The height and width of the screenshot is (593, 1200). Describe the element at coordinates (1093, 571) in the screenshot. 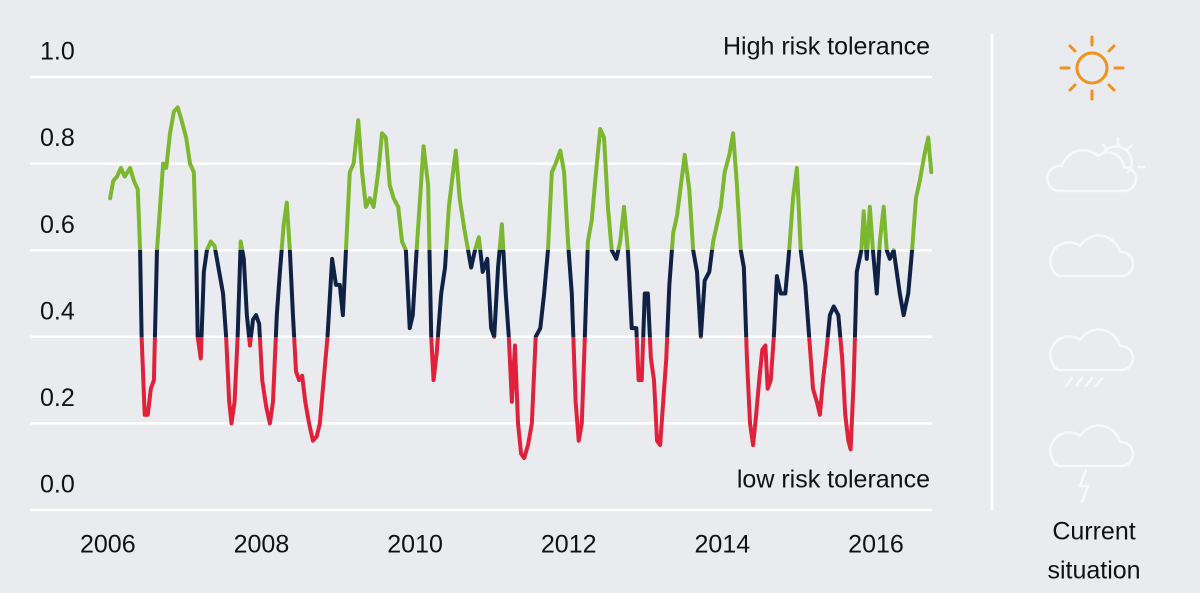

I see `side-label: situation` at that location.